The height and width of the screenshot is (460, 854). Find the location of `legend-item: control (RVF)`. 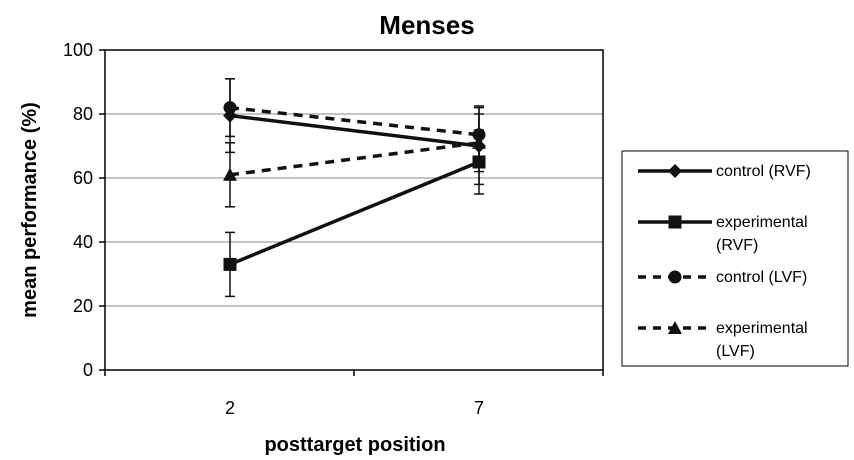

legend-item: control (RVF) is located at coordinates (724, 171).